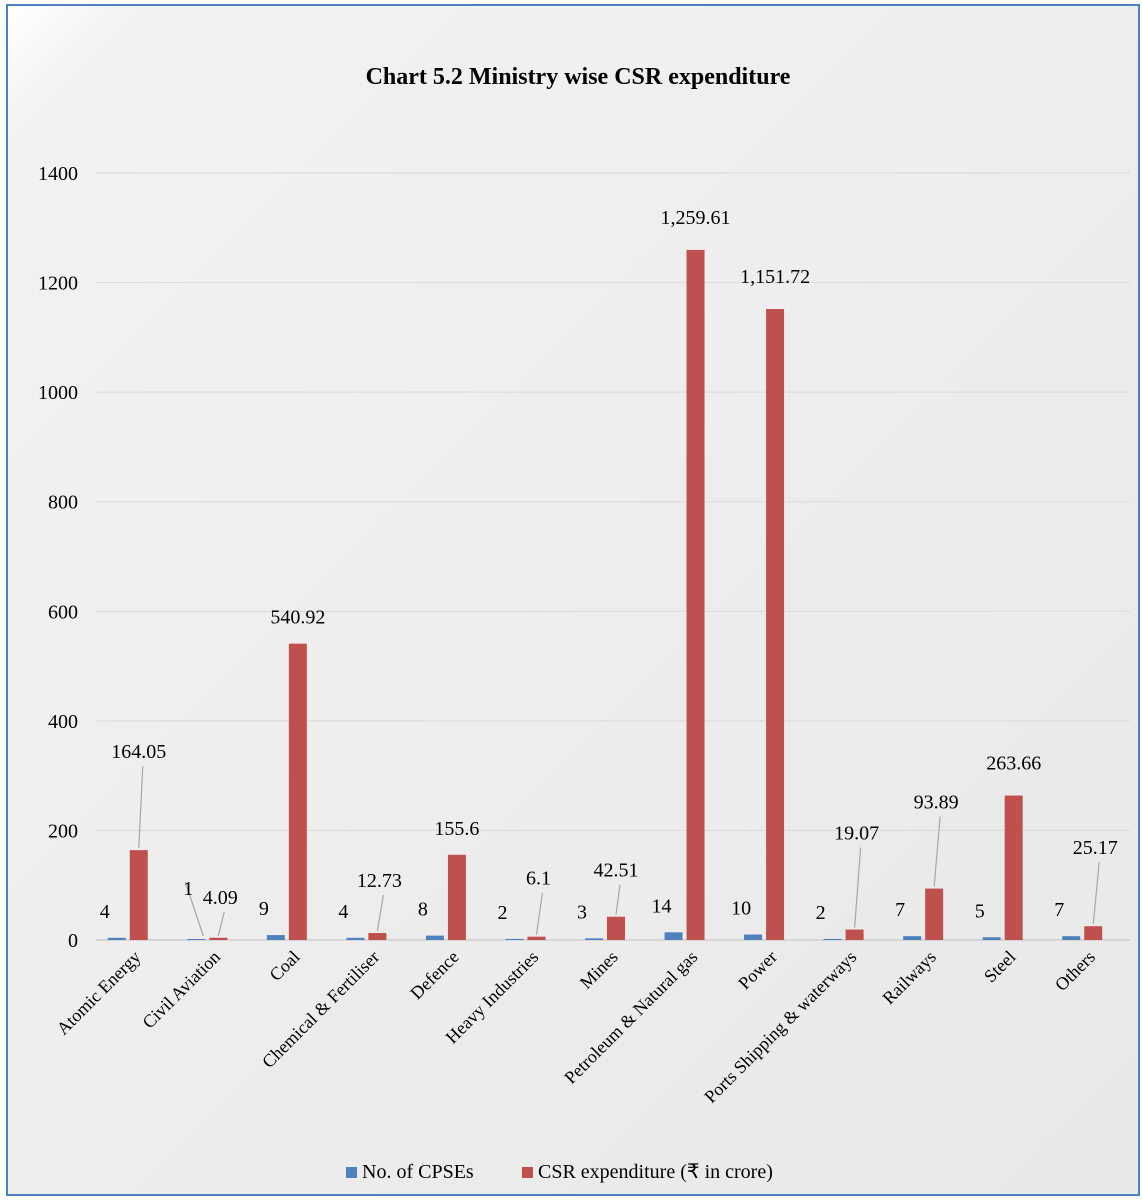 The height and width of the screenshot is (1200, 1142). Describe the element at coordinates (980, 911) in the screenshot. I see `data-label-cpses-11: 5` at that location.